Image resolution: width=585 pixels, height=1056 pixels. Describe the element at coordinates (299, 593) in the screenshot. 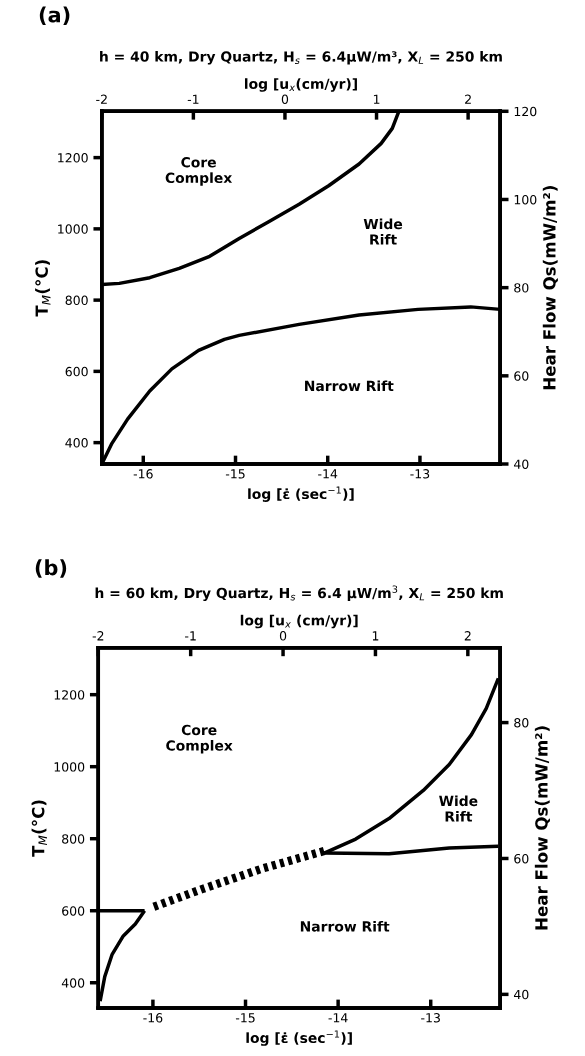

I see `chart-title: h = 60 km, Dry Quartz, H$_{s}$ = 6.4 μW/m$^{3}$, X$_{L}$ = 250 km` at that location.